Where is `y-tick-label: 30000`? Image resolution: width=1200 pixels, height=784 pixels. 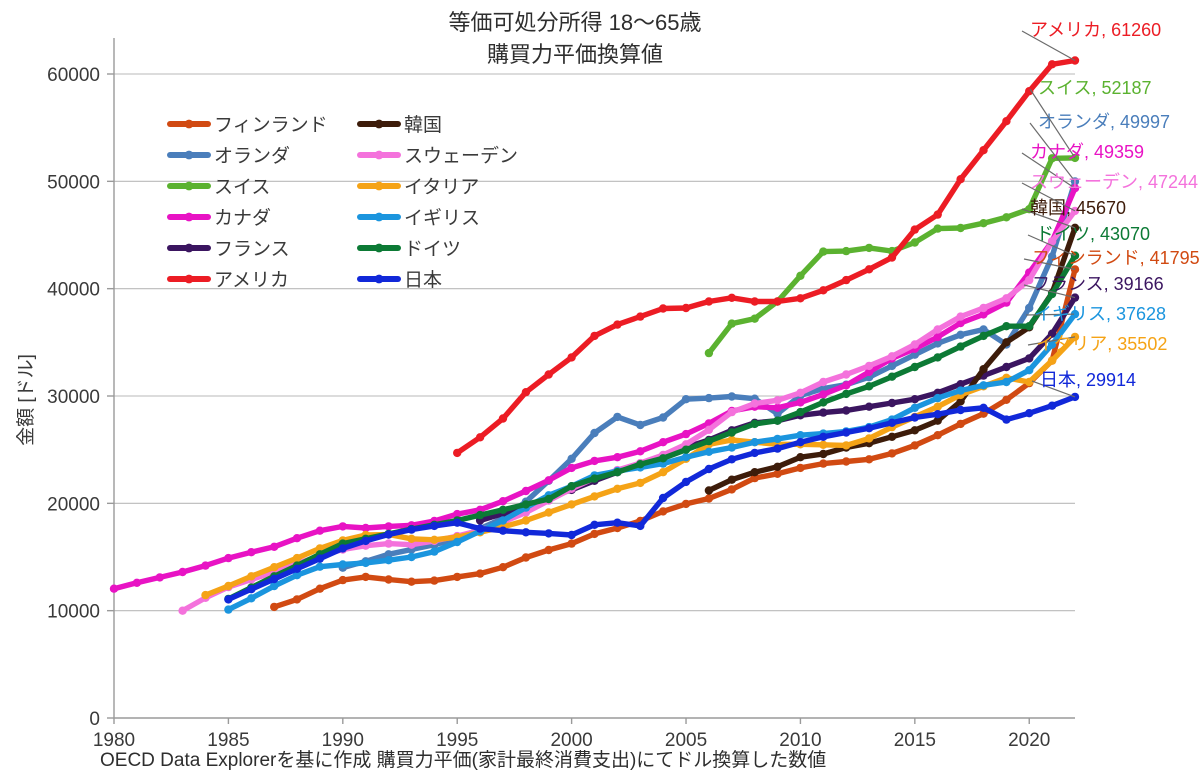
y-tick-label: 30000 is located at coordinates (73, 397).